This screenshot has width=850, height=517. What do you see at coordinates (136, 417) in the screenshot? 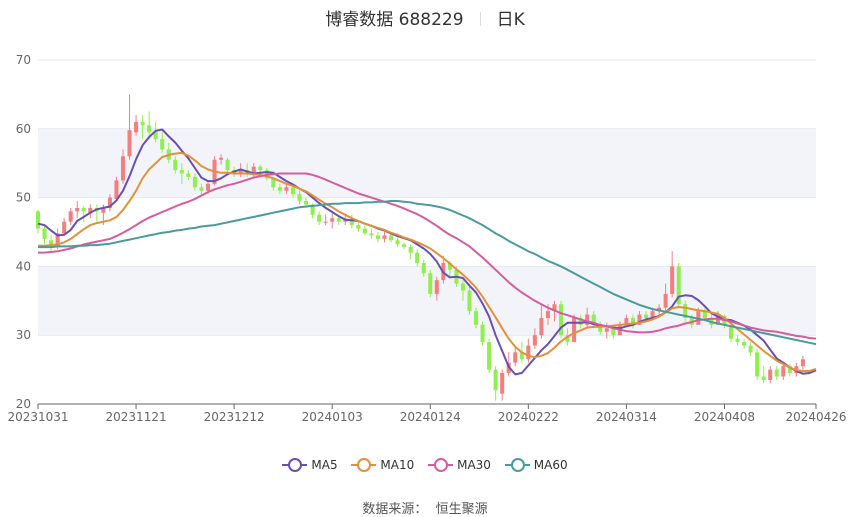
I see `x-tick-label: 20231121` at bounding box center [136, 417].